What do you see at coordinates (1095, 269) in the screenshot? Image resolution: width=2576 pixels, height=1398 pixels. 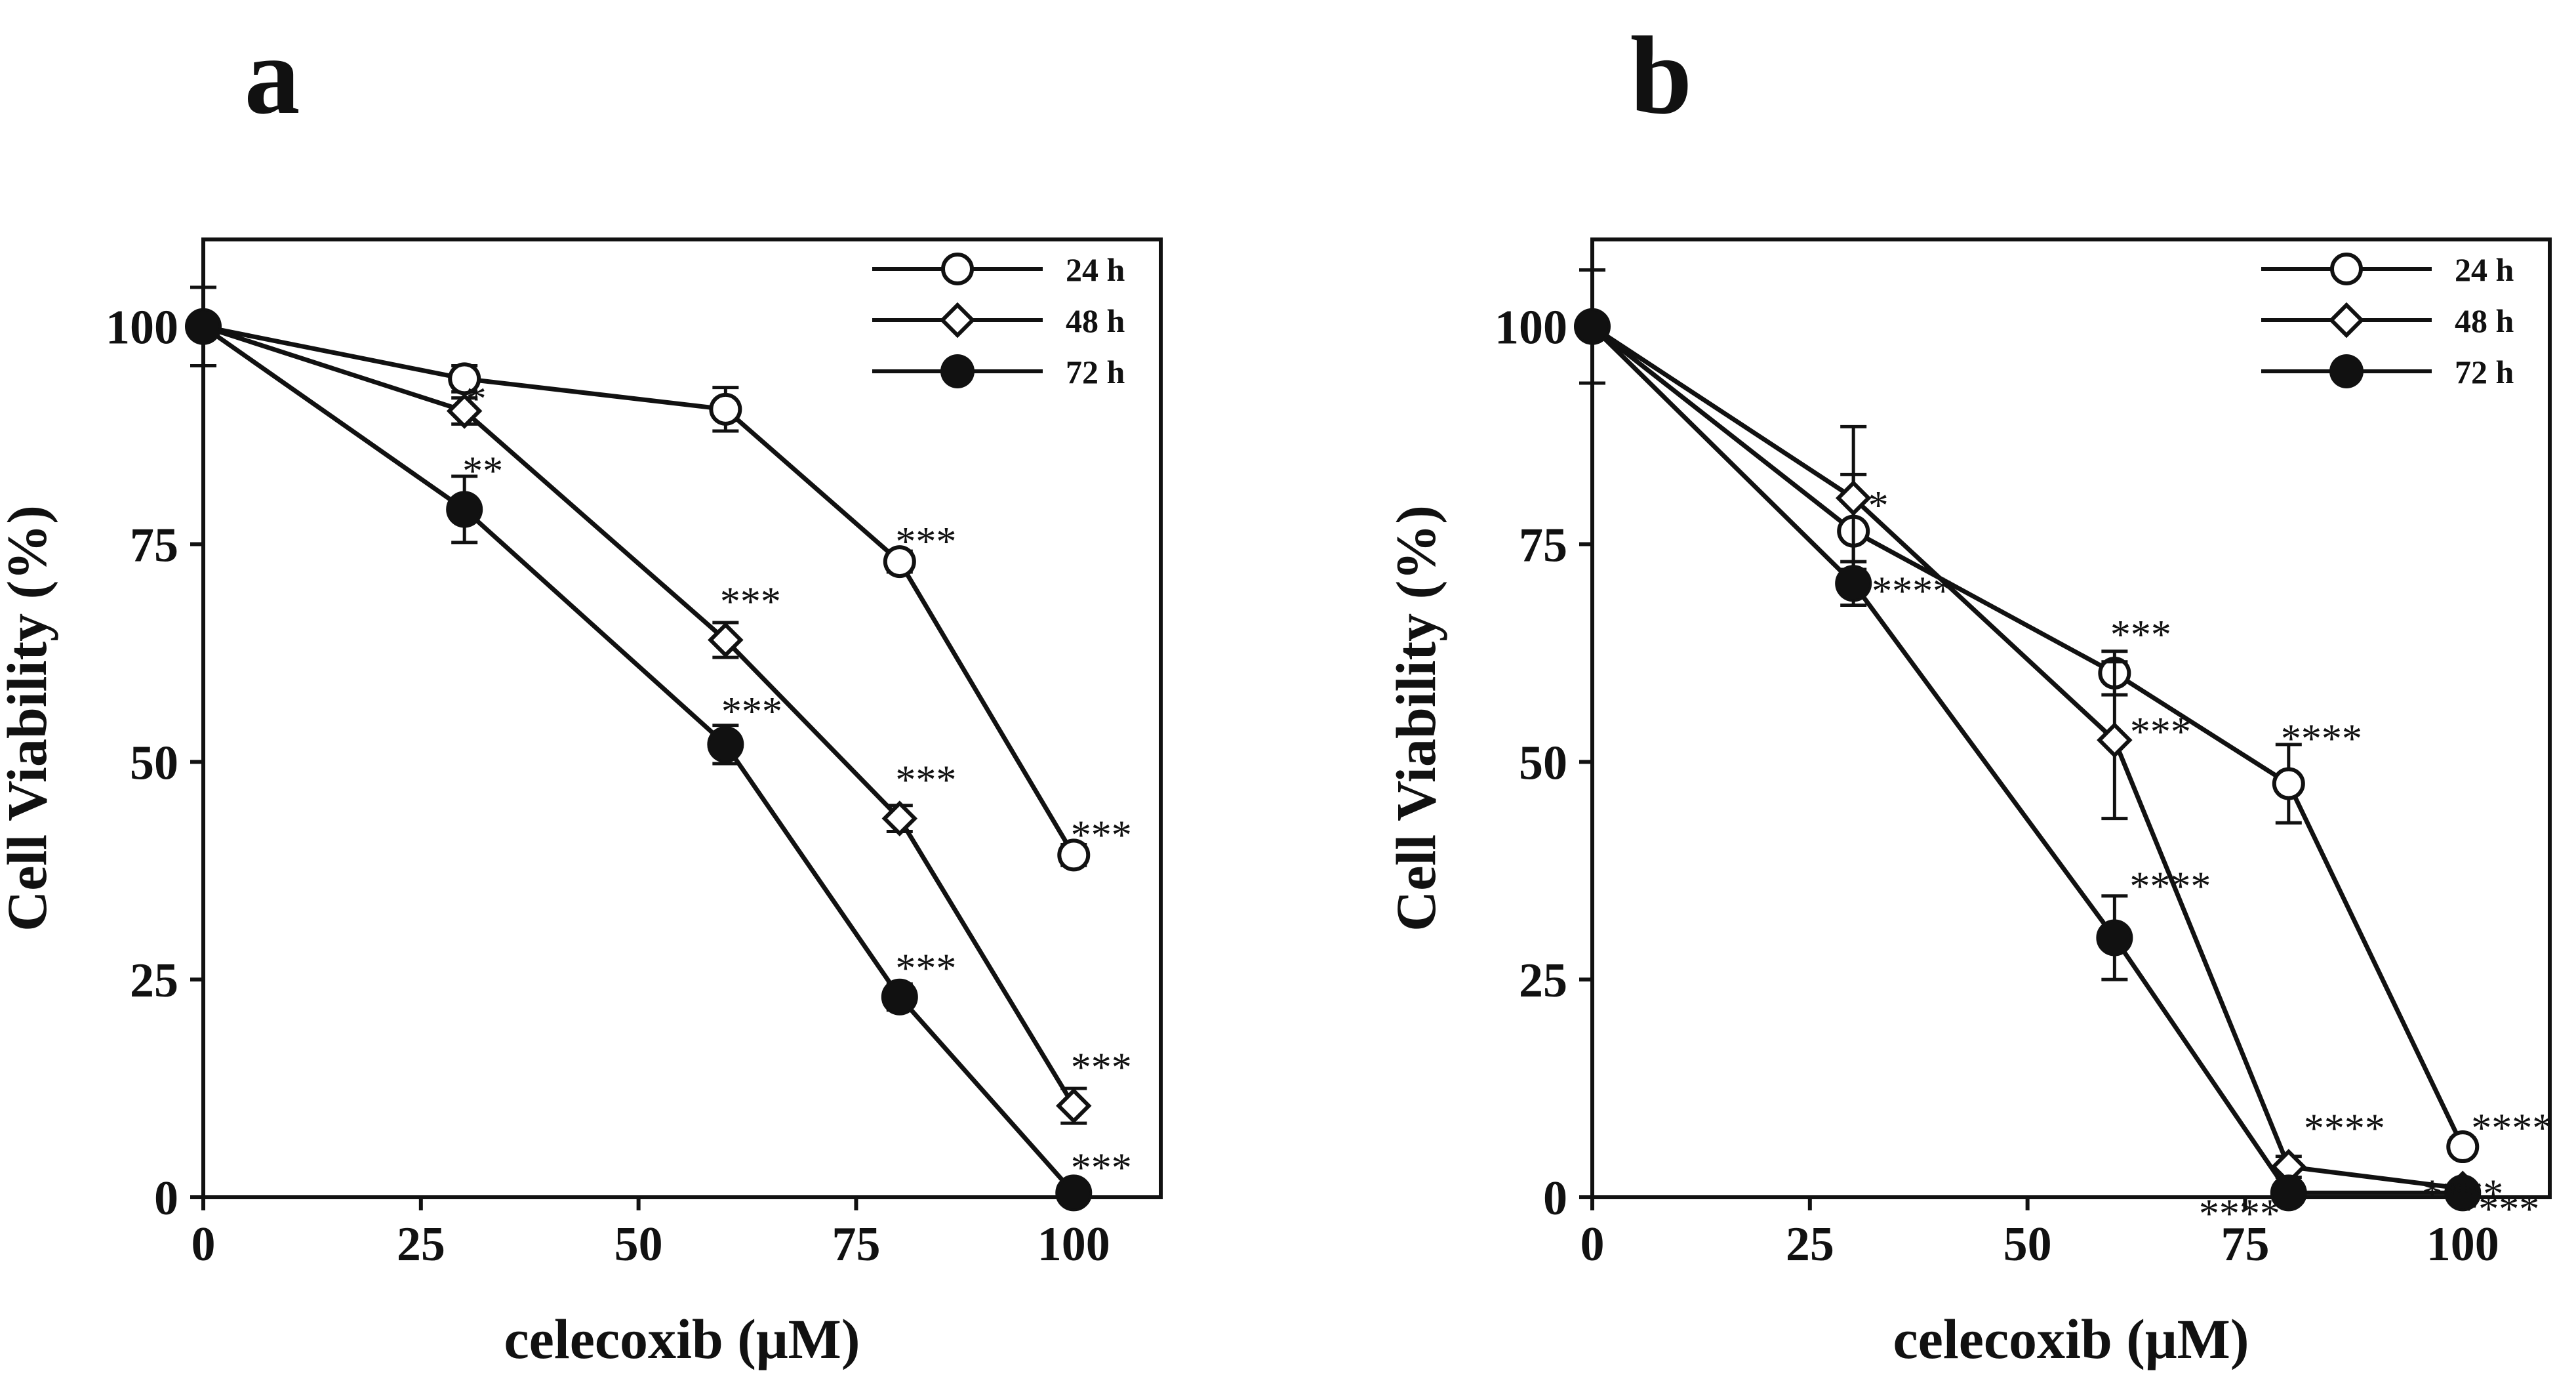 I see `panel-a-legend-0-label: 24 h` at bounding box center [1095, 269].